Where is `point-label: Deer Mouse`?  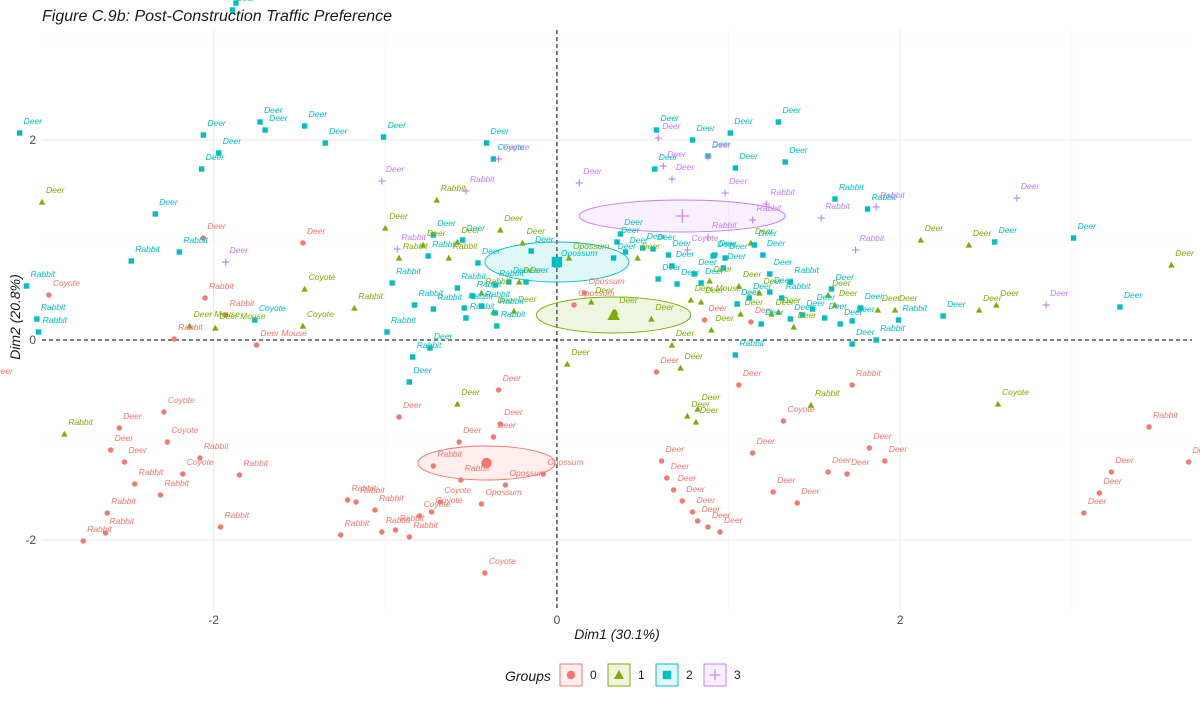
point-label: Deer Mouse is located at coordinates (217, 314).